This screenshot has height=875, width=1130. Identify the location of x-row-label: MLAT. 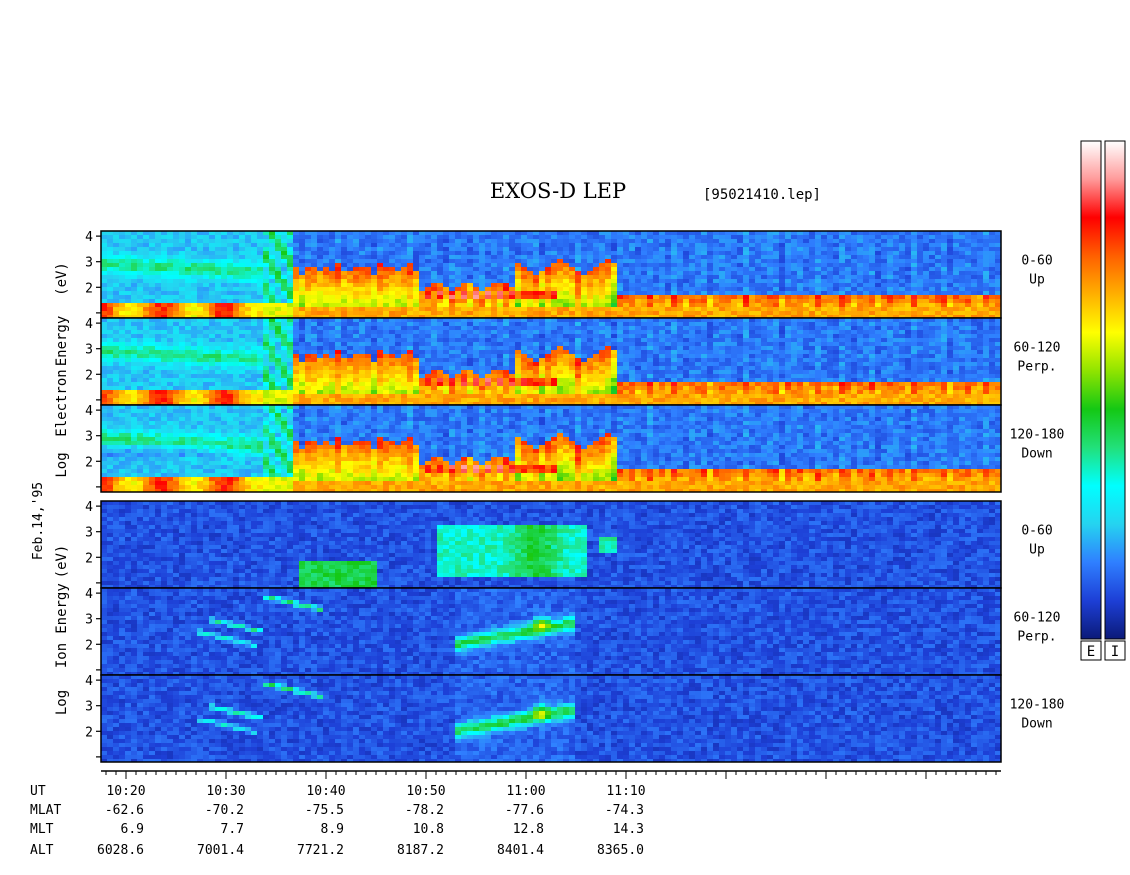
(45, 810).